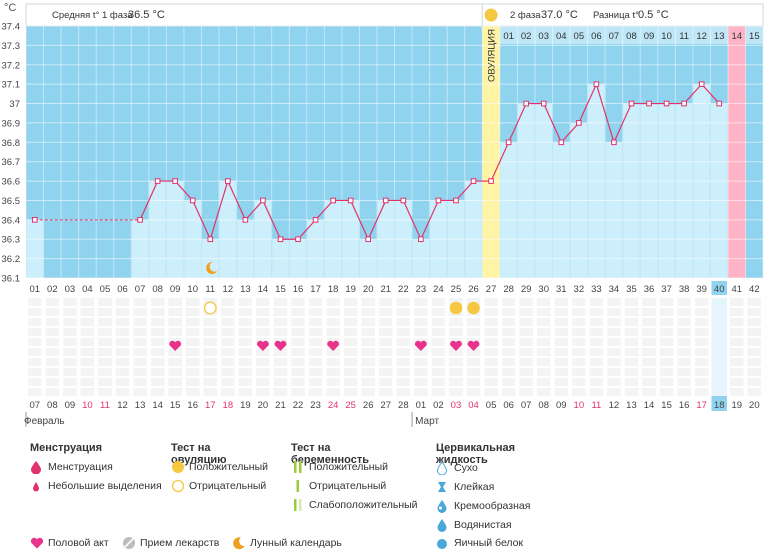 The width and height of the screenshot is (770, 551). I want to click on yellow-circle-icon, so click(178, 467).